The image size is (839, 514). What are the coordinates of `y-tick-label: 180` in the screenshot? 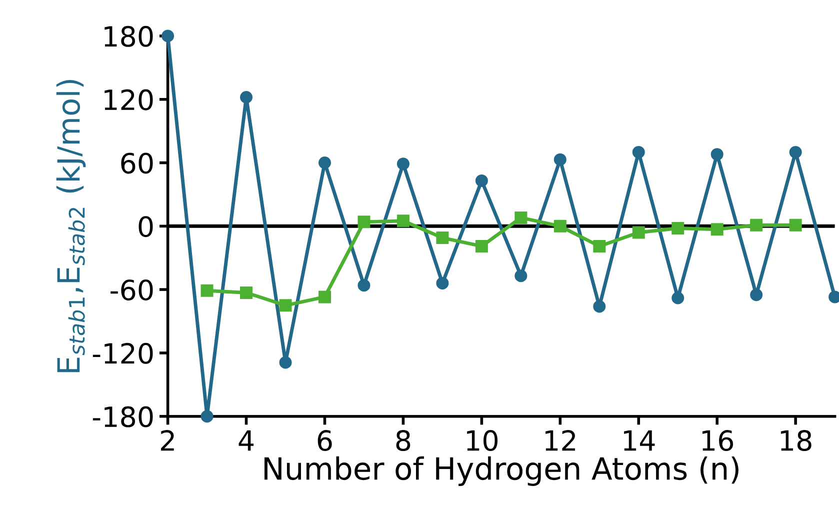 It's located at (128, 36).